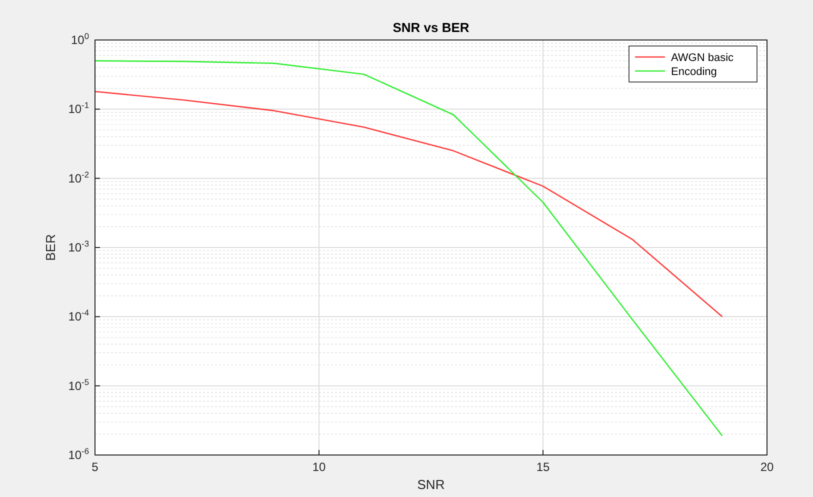 The image size is (813, 497). I want to click on y-tick-label: 10$^{-1}$, so click(79, 108).